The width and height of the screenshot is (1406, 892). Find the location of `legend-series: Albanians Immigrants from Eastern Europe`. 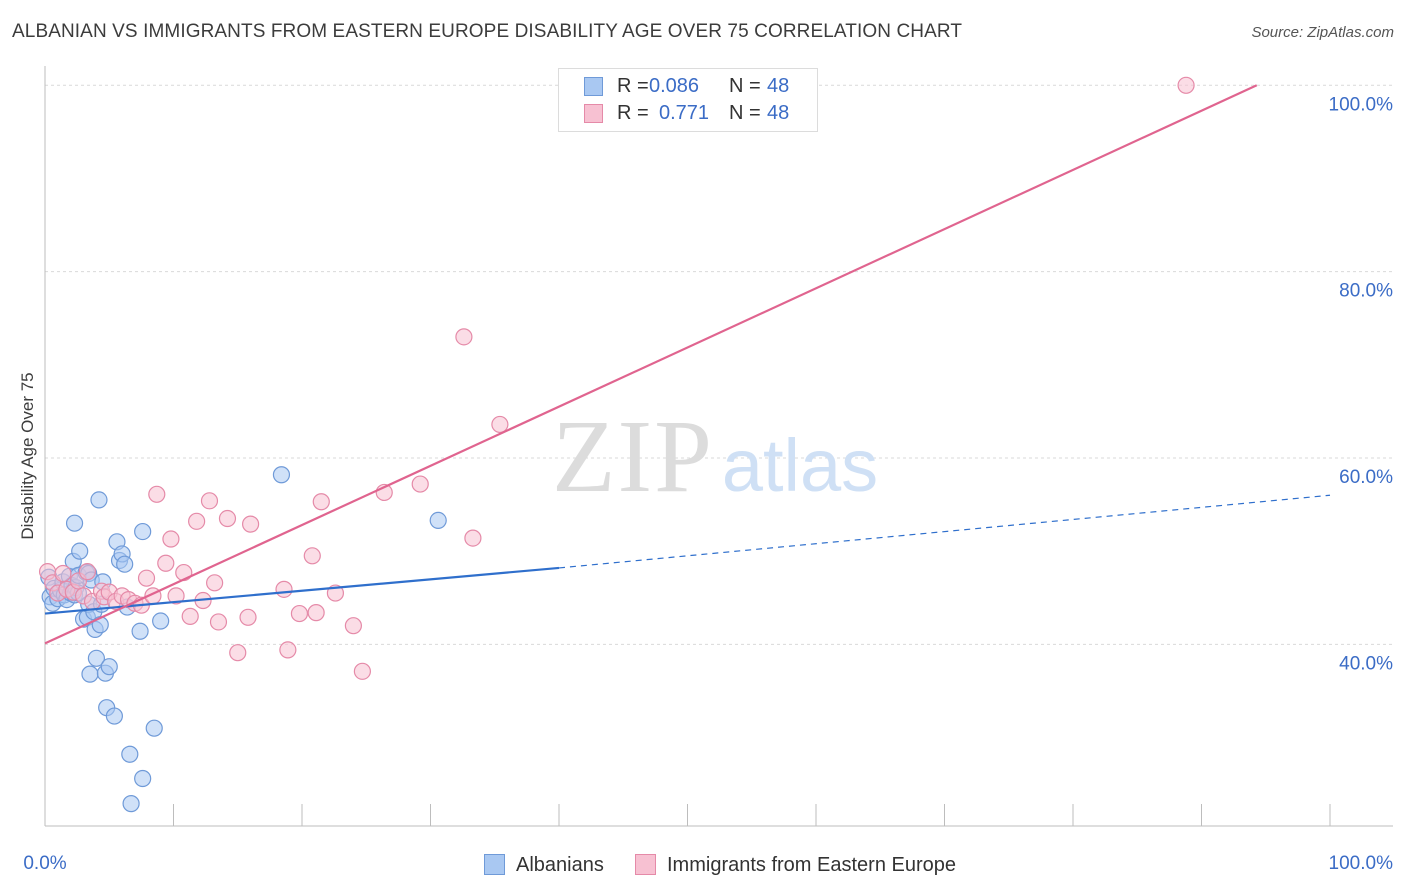

legend-series: Albanians Immigrants from Eastern Europe is located at coordinates (703, 865).